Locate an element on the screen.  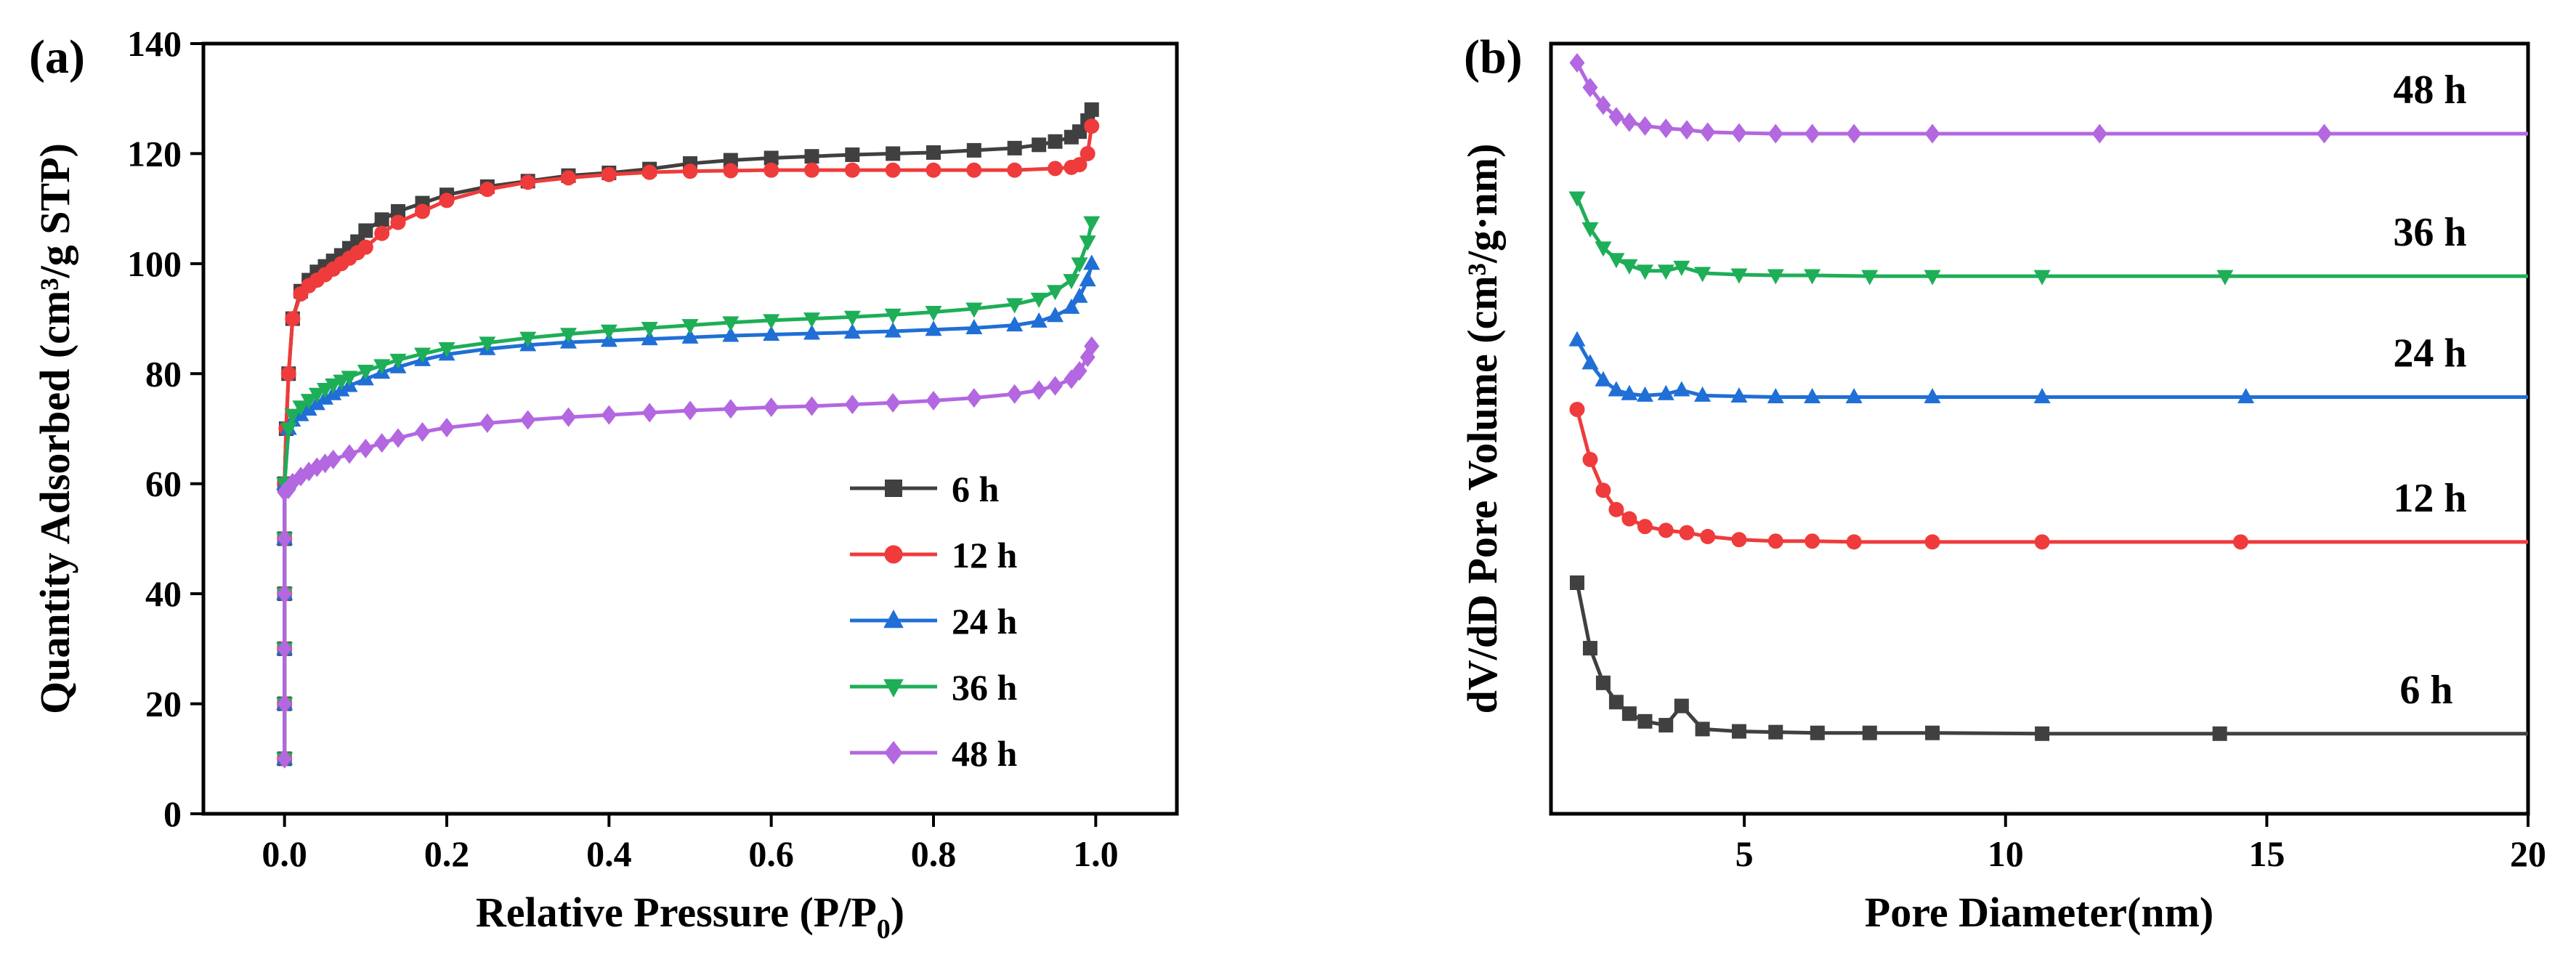
panel-a-y-tick-label: 120 is located at coordinates (154, 153).